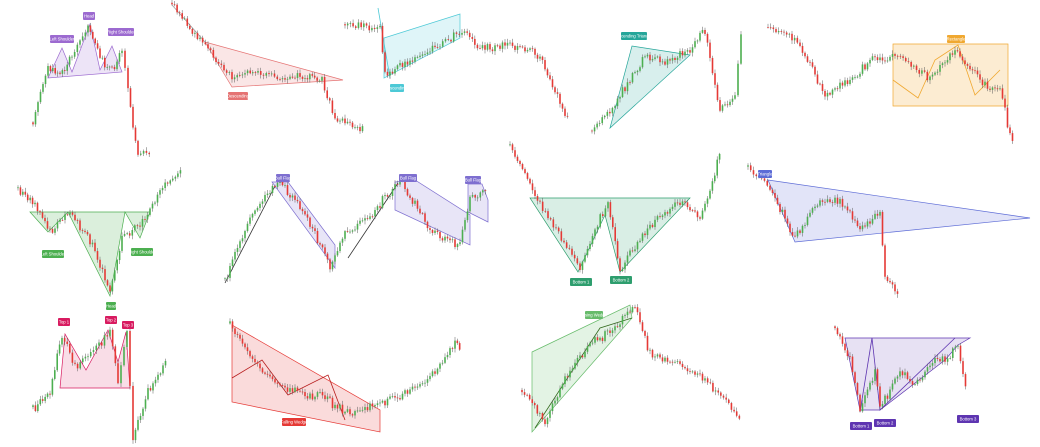 The height and width of the screenshot is (447, 1040). I want to click on pattern-label-text: Bottom 1, so click(581, 282).